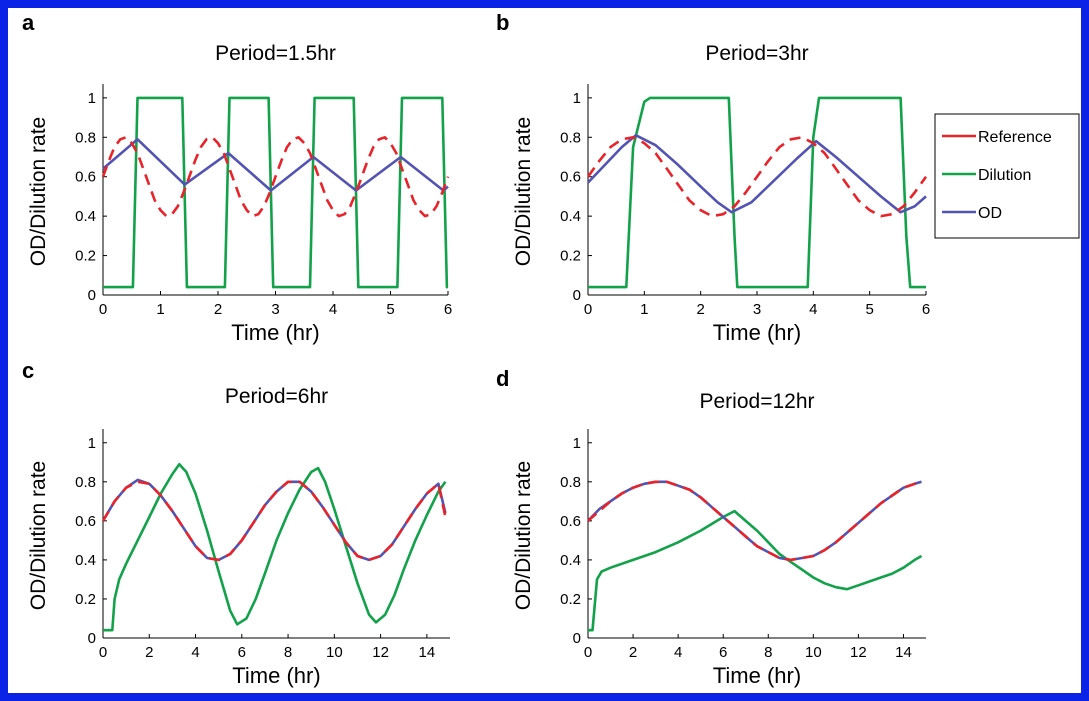 Image resolution: width=1089 pixels, height=701 pixels. What do you see at coordinates (1004, 175) in the screenshot?
I see `legend-label: Dilution` at bounding box center [1004, 175].